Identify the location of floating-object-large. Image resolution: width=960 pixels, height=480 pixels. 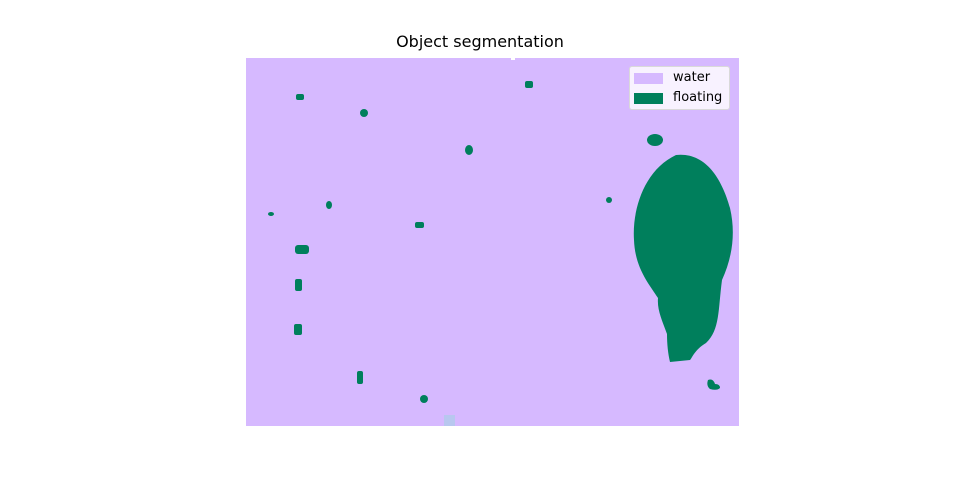
(683, 258).